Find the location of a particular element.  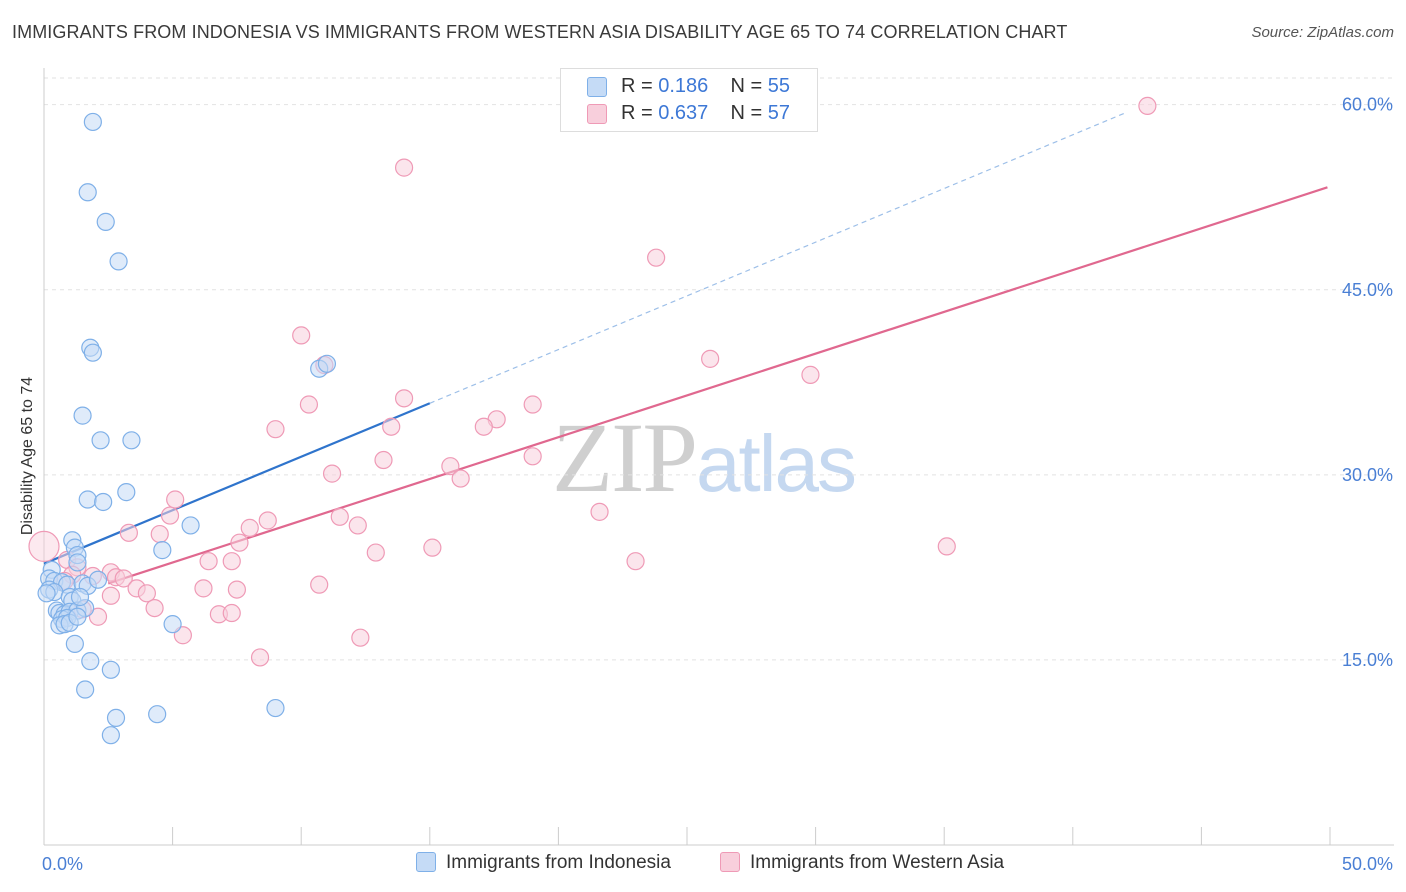

legend-n-value-indonesia: 55 is located at coordinates (779, 86).